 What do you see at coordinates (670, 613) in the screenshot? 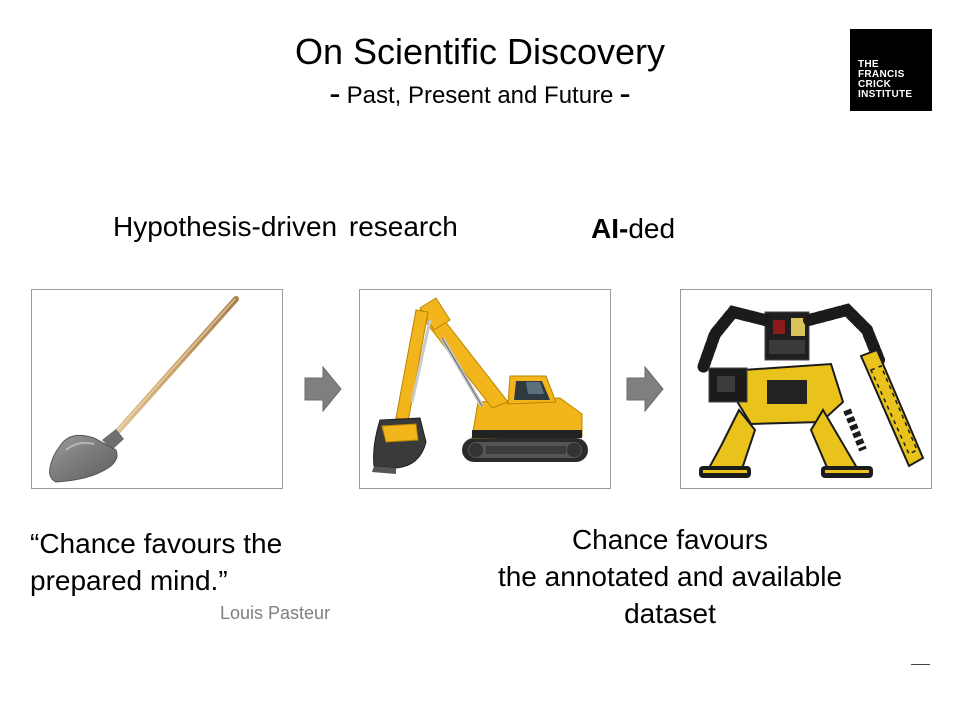
I see `quote-line: dataset` at bounding box center [670, 613].